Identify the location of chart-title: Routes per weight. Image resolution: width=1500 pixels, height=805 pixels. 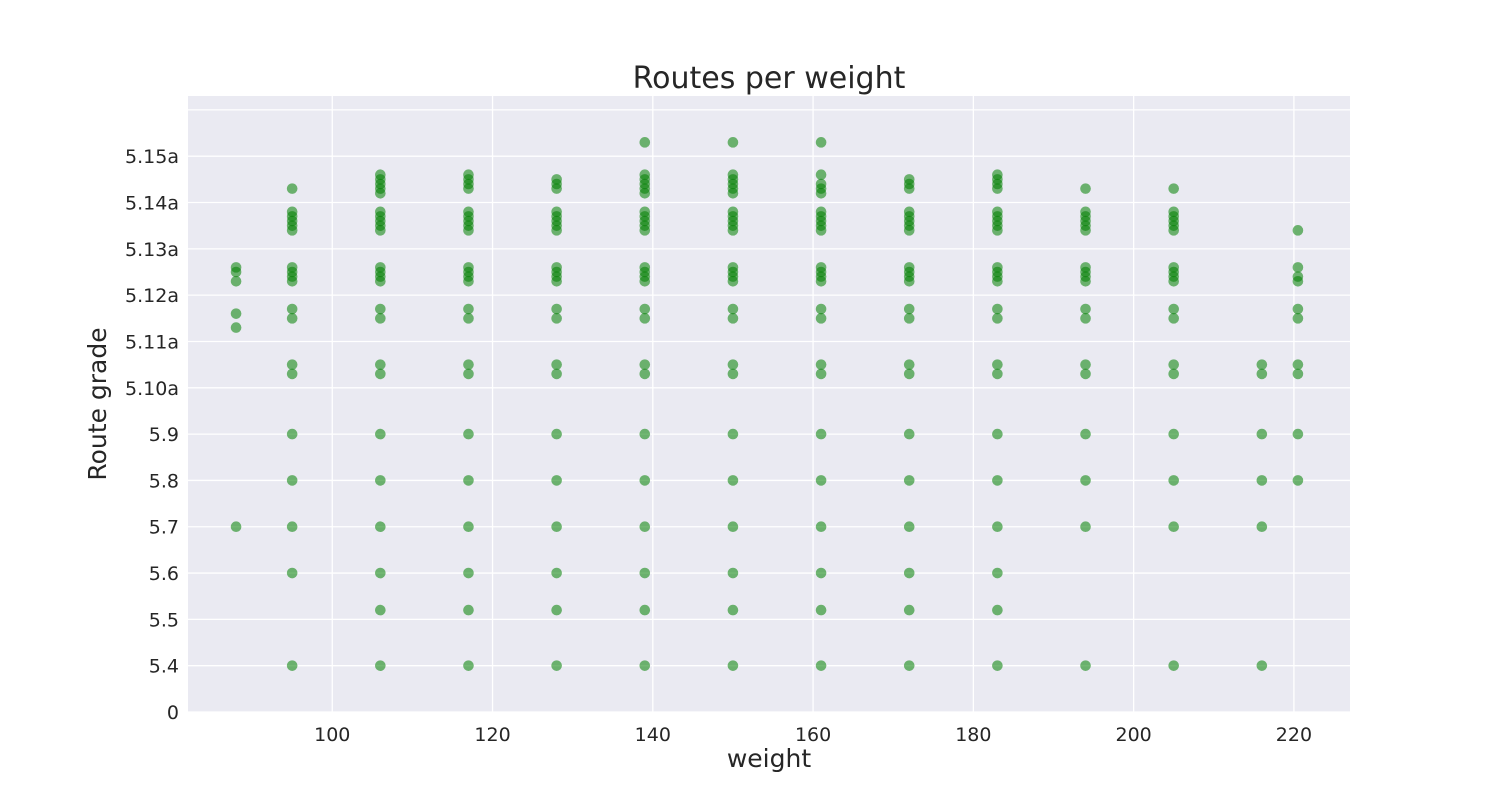
(769, 78).